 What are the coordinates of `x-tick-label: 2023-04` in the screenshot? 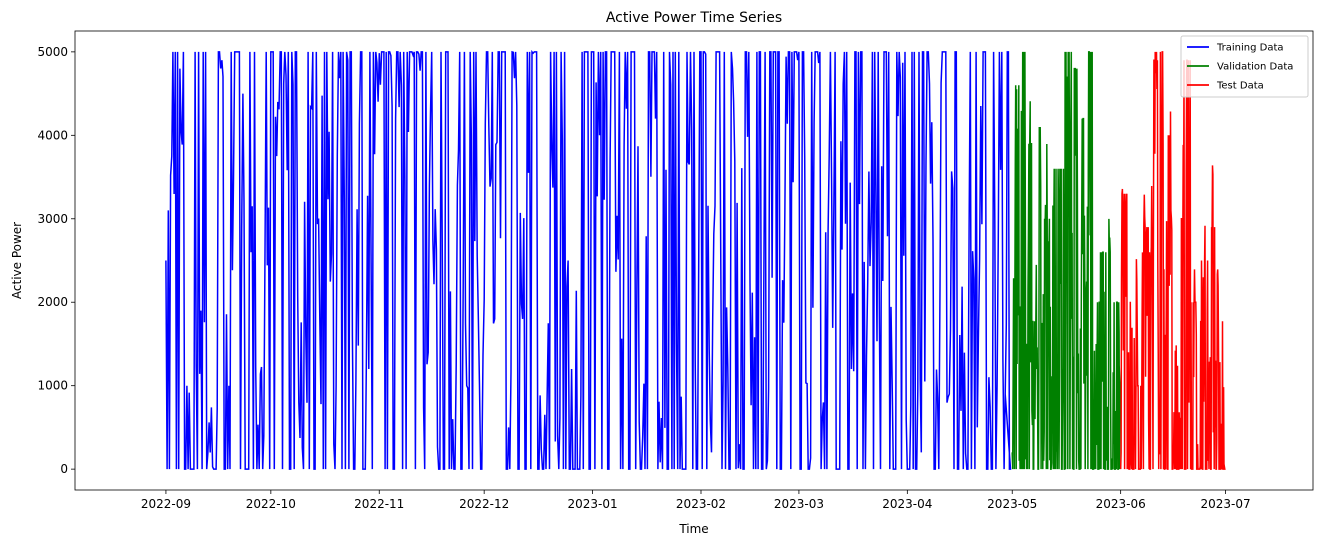 It's located at (907, 504).